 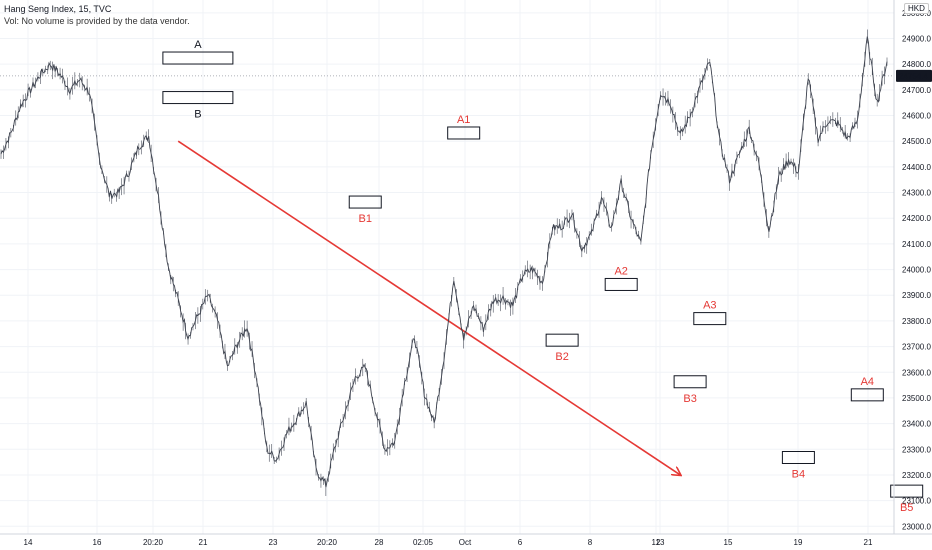 What do you see at coordinates (198, 45) in the screenshot?
I see `annotation-label: A` at bounding box center [198, 45].